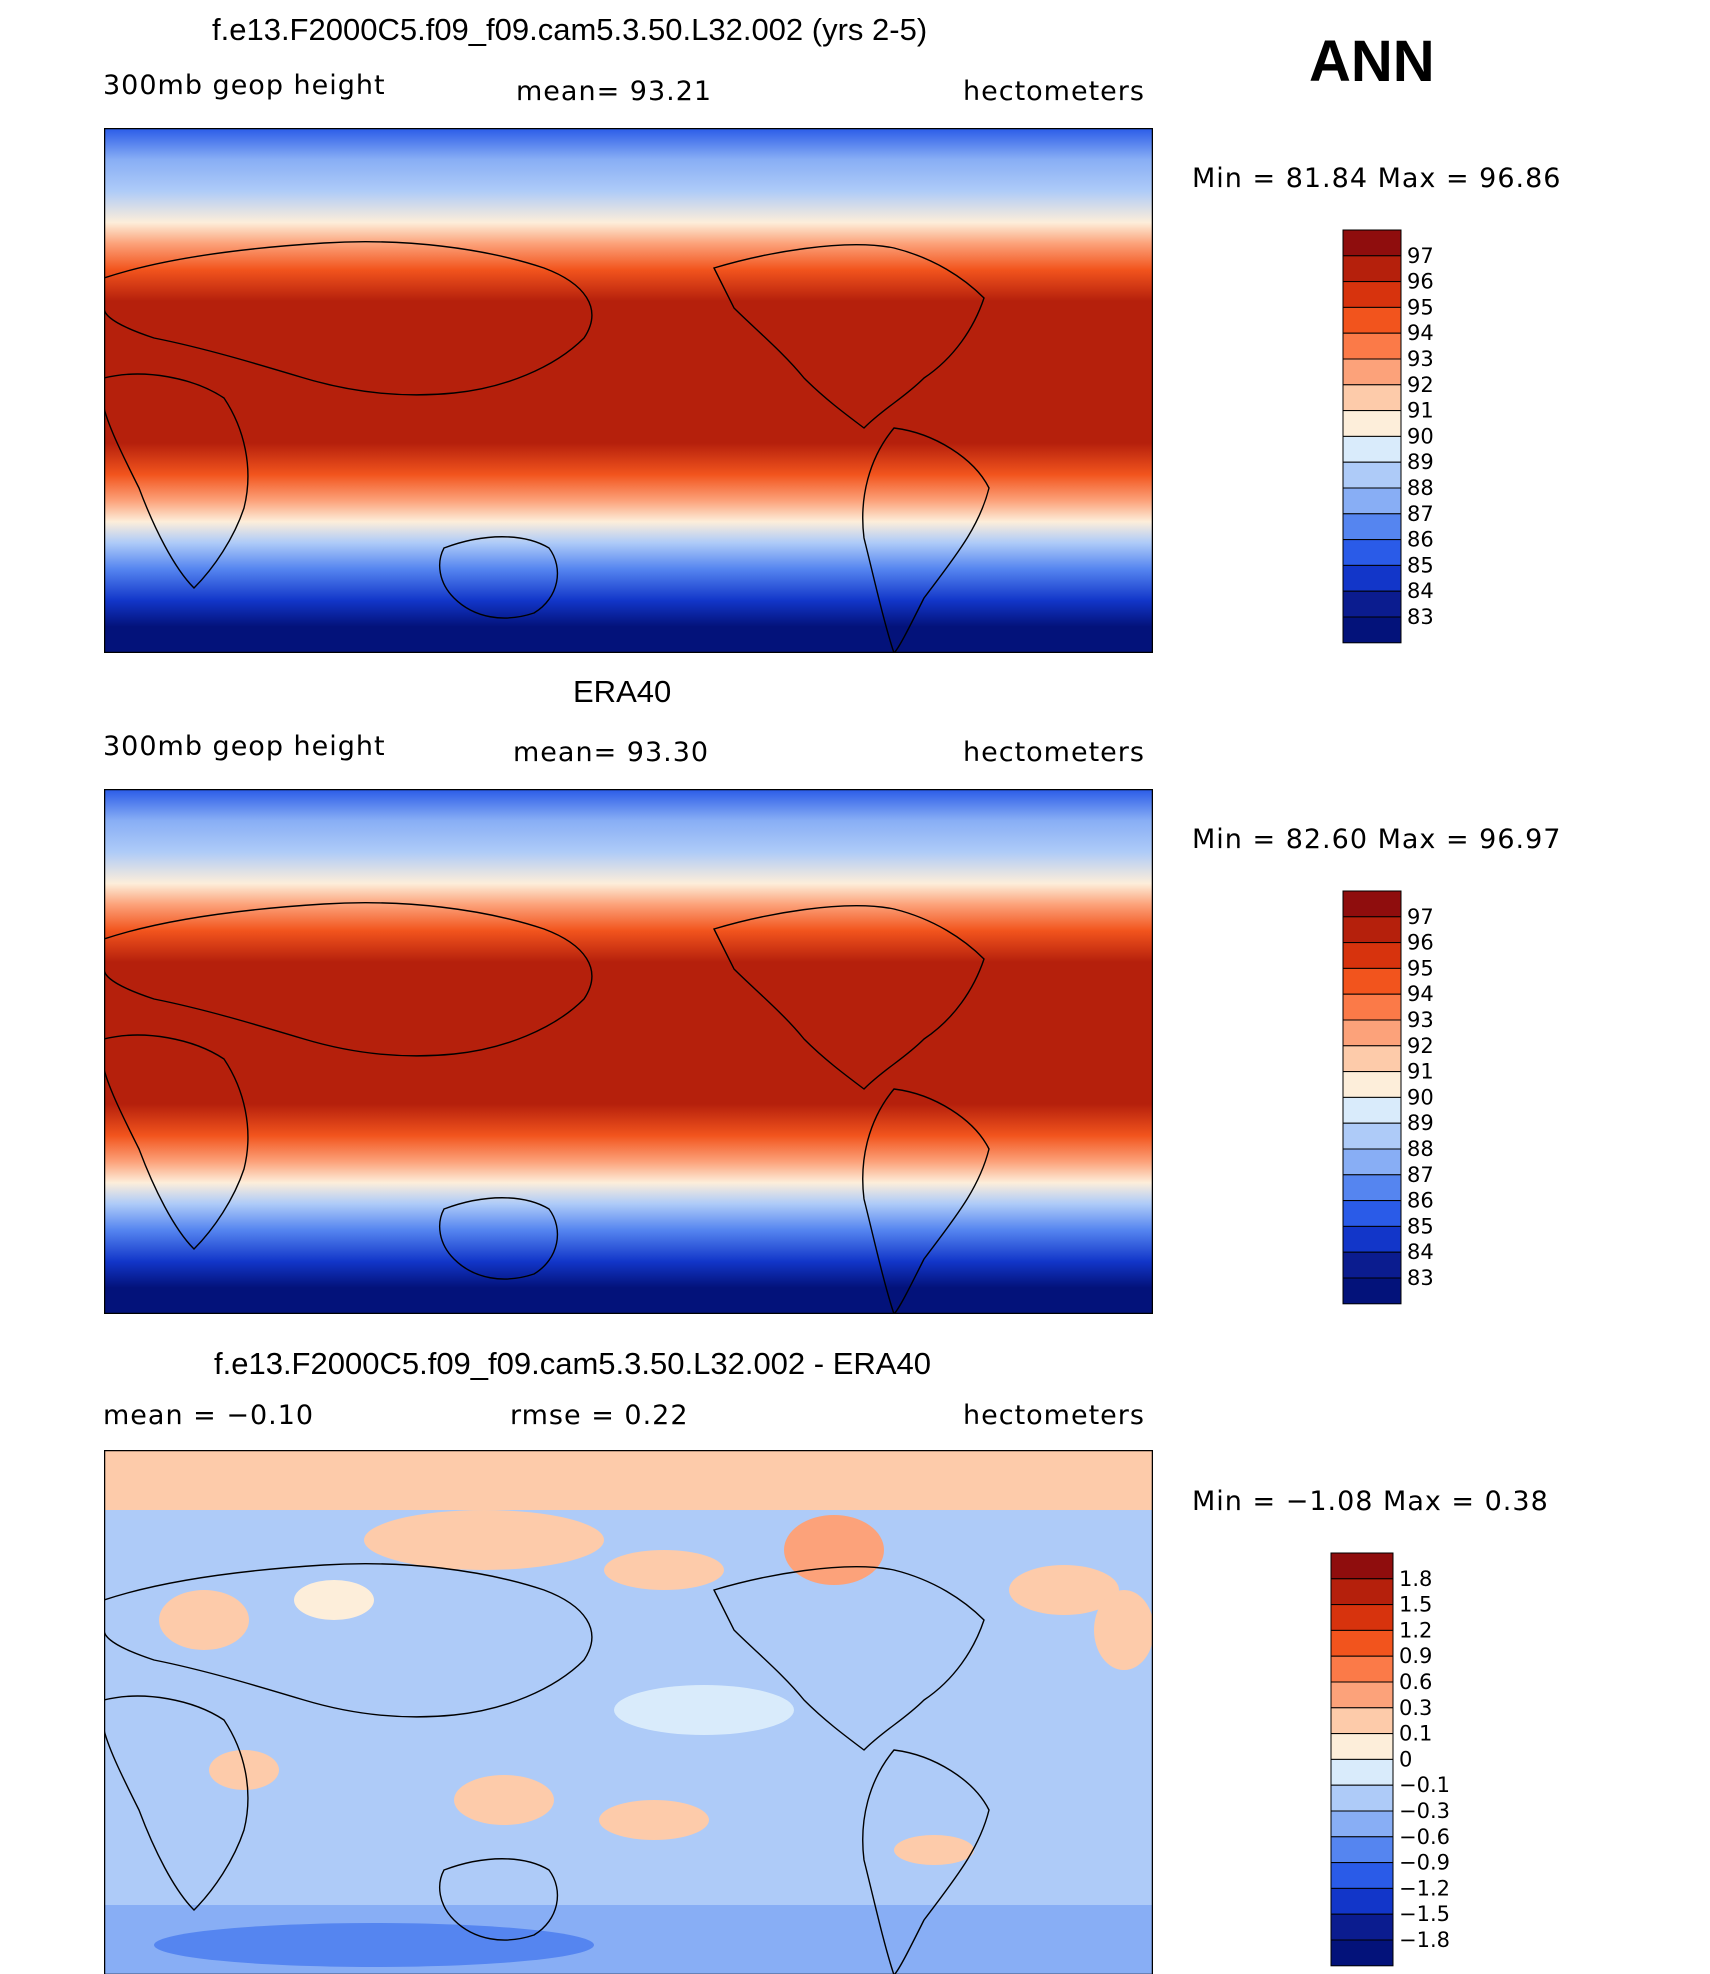 The image size is (1710, 1974). Describe the element at coordinates (1424, 1785) in the screenshot. I see `colorbar-tick-label: −0.1` at that location.